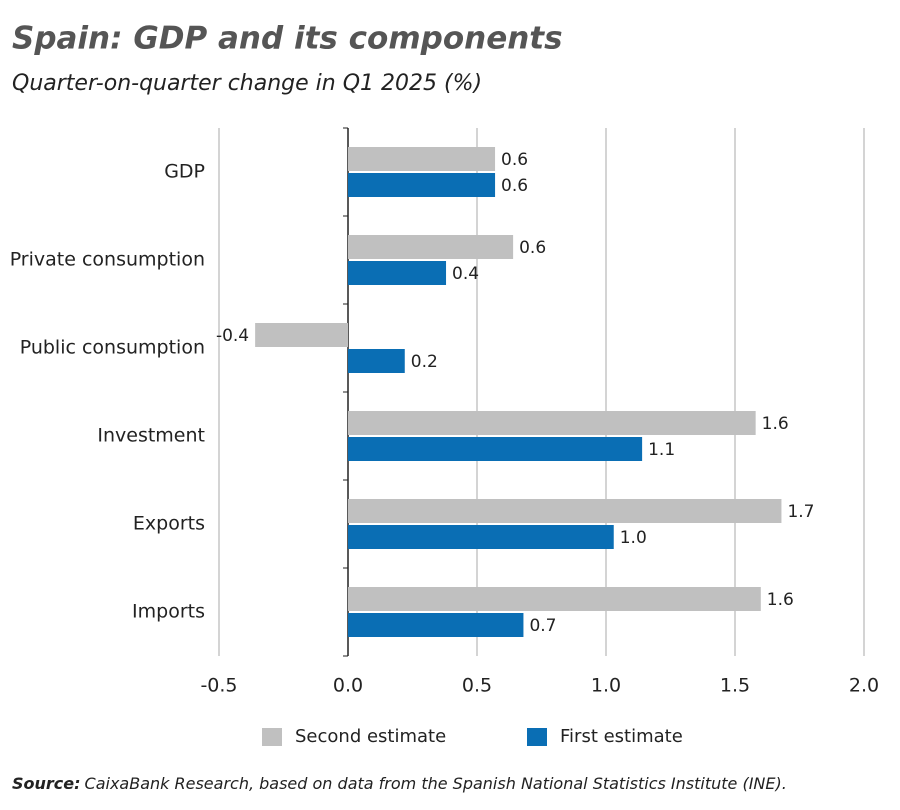 The image size is (900, 810). I want to click on y-tick-label: Exports, so click(169, 524).